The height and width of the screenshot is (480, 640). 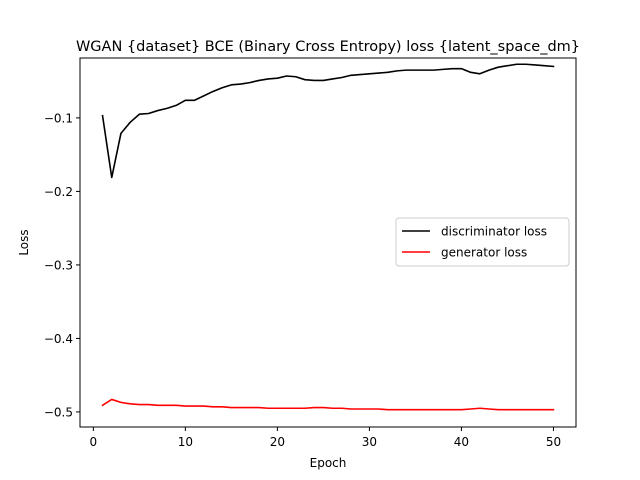 I want to click on legend-label: generator loss, so click(x=484, y=253).